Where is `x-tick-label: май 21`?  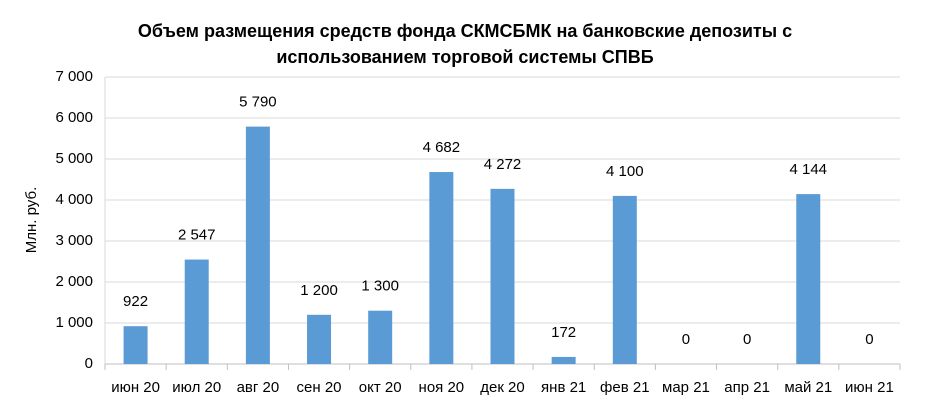 x-tick-label: май 21 is located at coordinates (808, 387).